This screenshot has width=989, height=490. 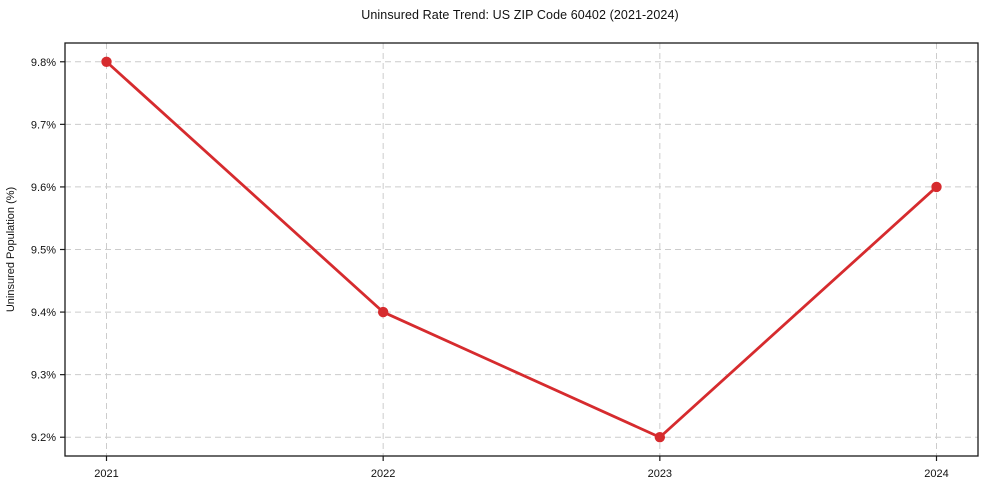 What do you see at coordinates (43, 63) in the screenshot?
I see `y-tick-label: 9.8%` at bounding box center [43, 63].